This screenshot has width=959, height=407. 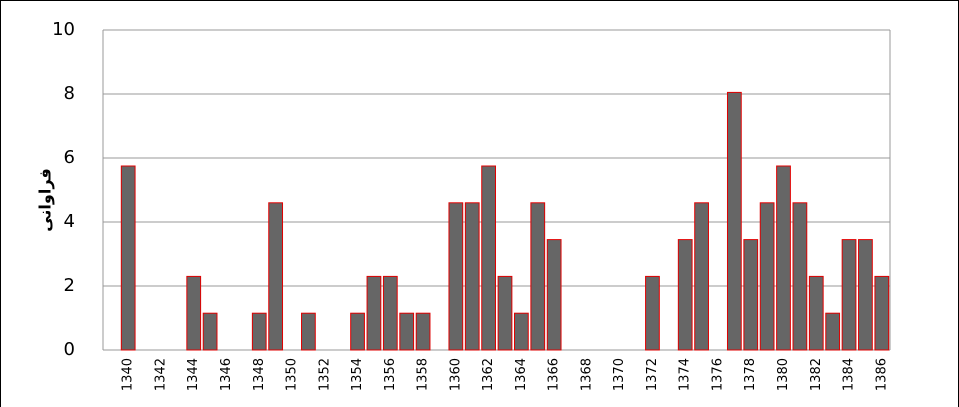 I want to click on x-tick-label: 1344, so click(x=193, y=374).